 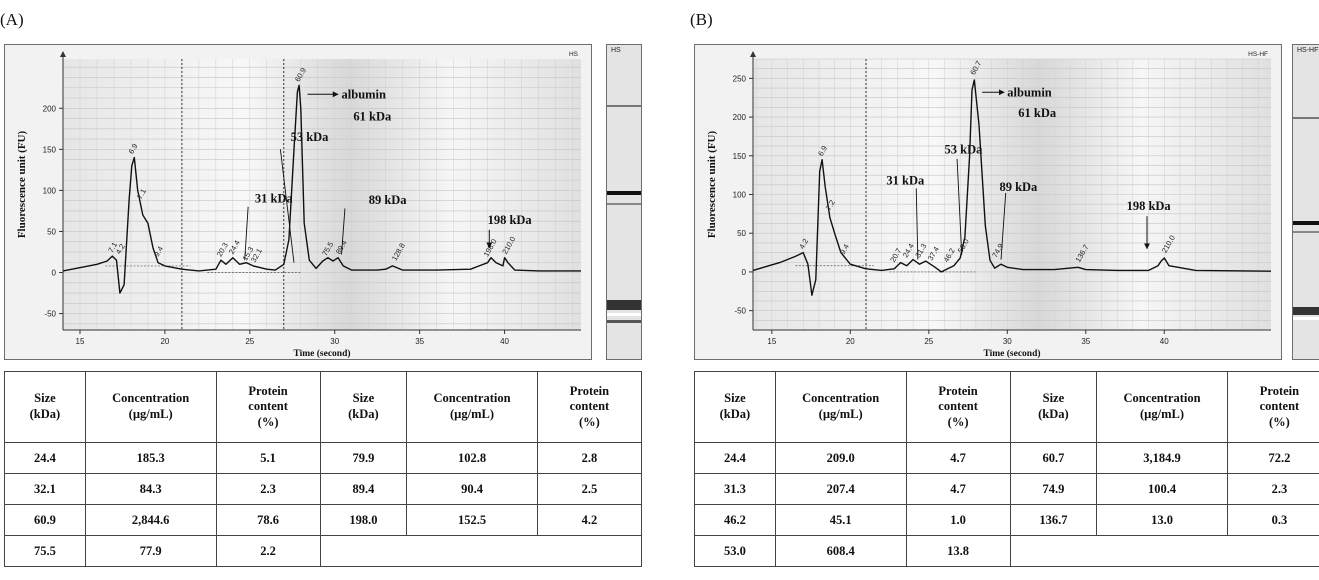 I want to click on panel-label: (A), so click(x=12, y=19).